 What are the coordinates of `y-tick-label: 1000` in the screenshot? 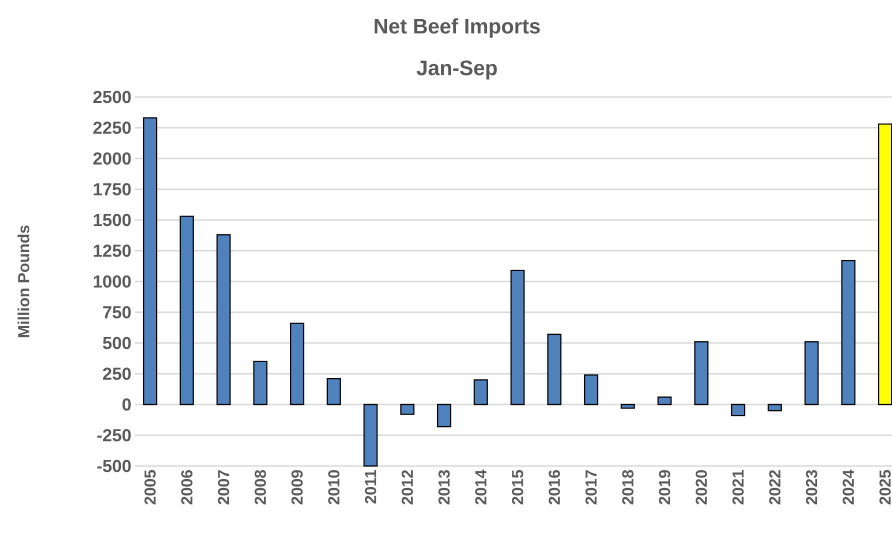 It's located at (112, 281).